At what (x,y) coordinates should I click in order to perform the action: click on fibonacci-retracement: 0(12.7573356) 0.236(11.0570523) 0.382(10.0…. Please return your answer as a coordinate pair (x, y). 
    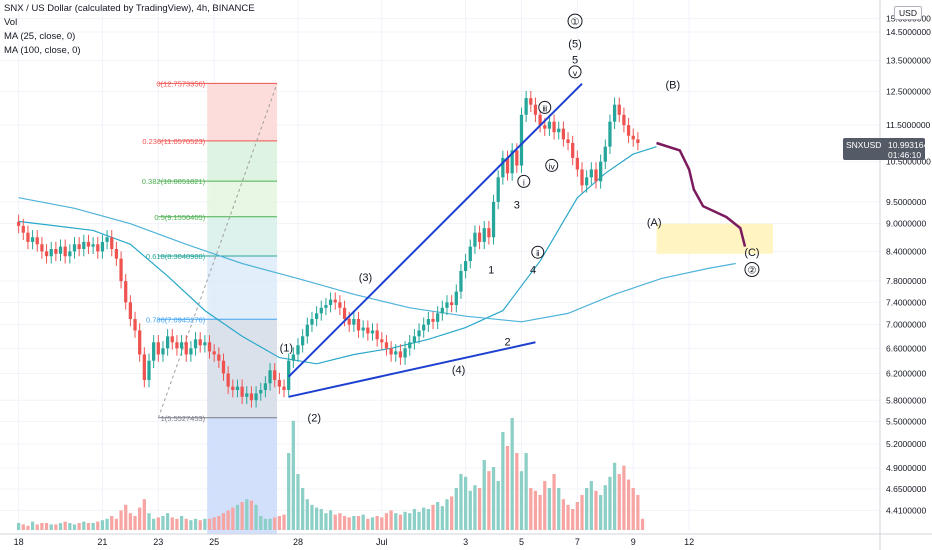
    Looking at the image, I should click on (210, 306).